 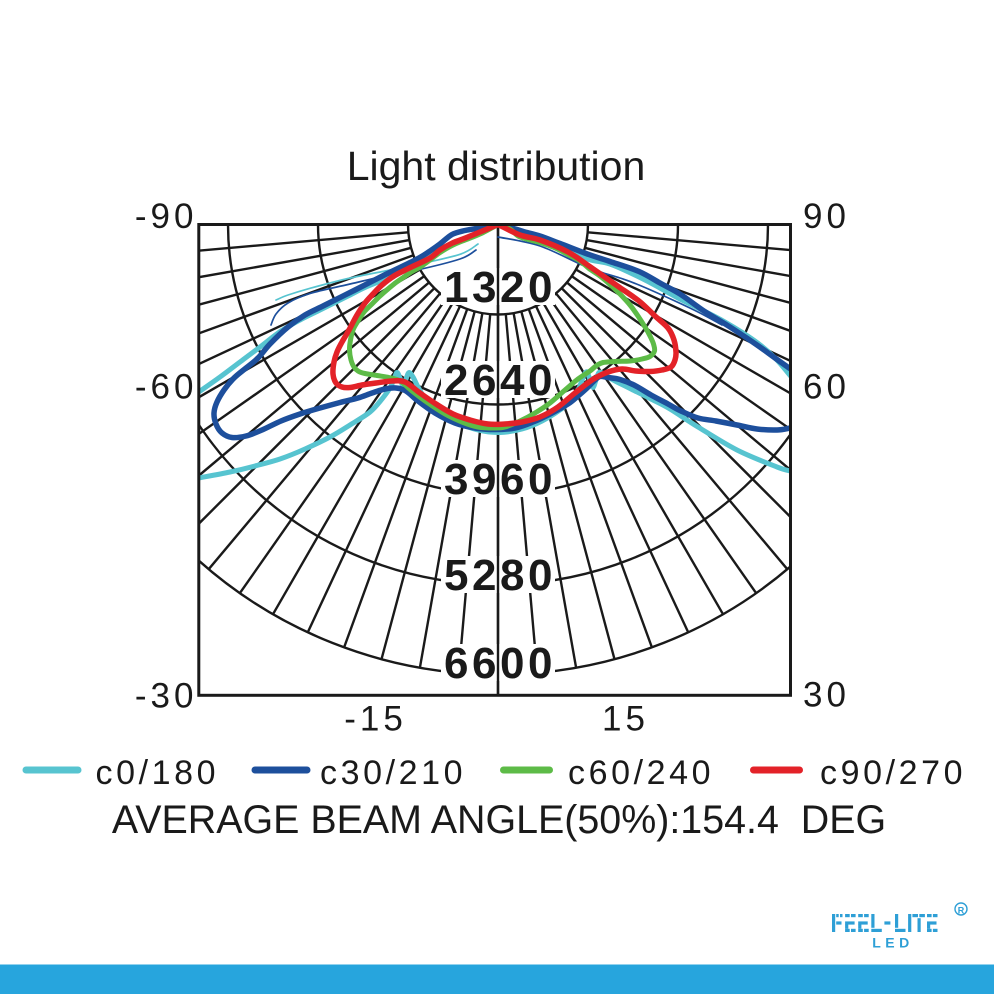 What do you see at coordinates (625, 719) in the screenshot?
I see `svg-text: 15` at bounding box center [625, 719].